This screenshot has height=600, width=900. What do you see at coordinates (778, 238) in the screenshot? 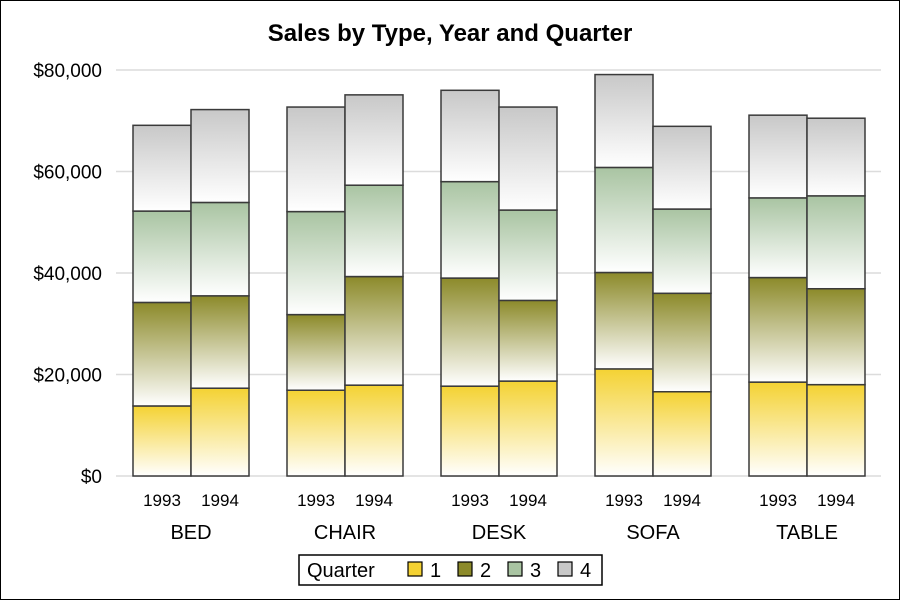
I see `bar-segment-table-1993-q3` at bounding box center [778, 238].